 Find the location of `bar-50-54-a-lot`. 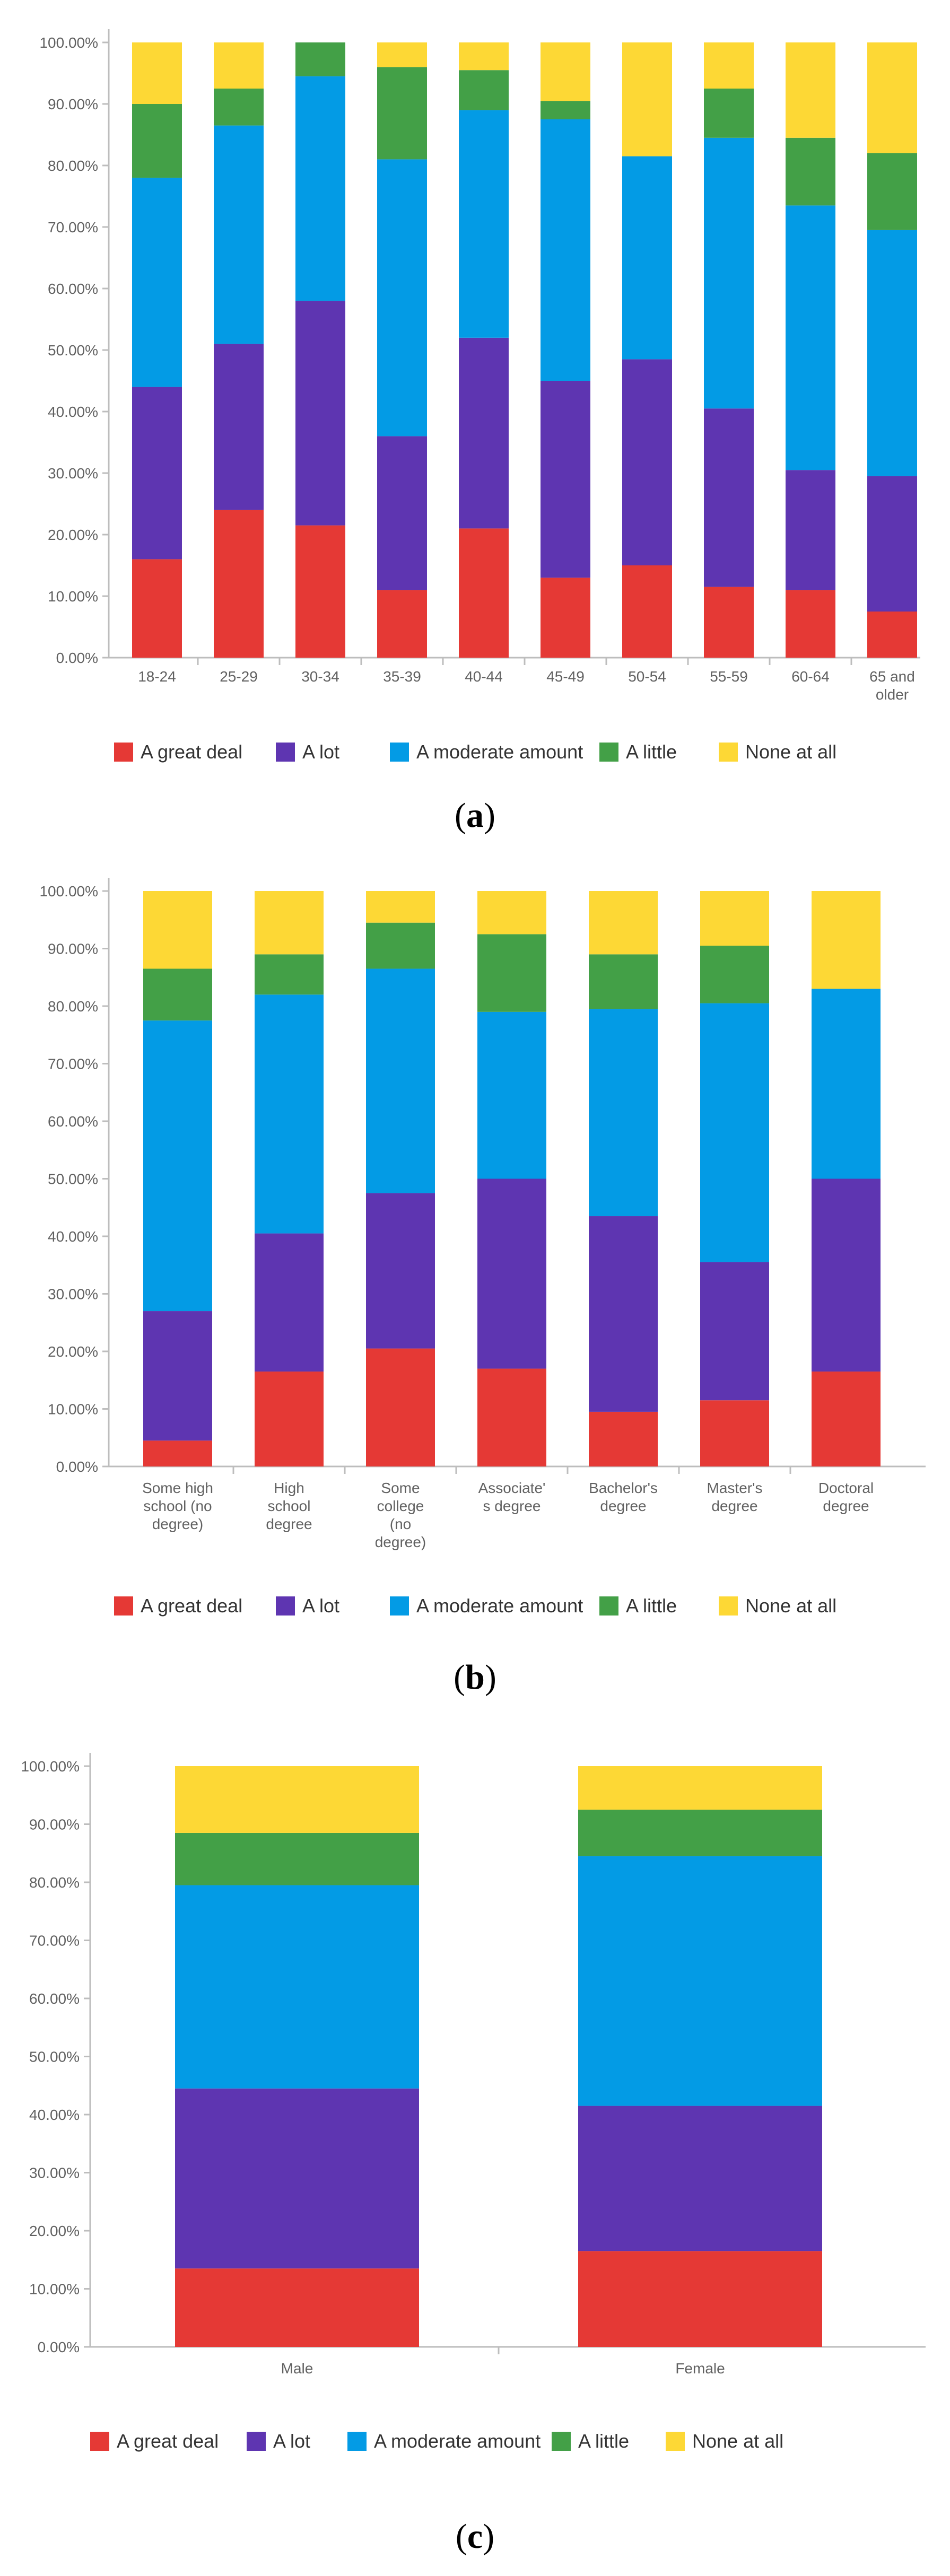

bar-50-54-a-lot is located at coordinates (647, 462).